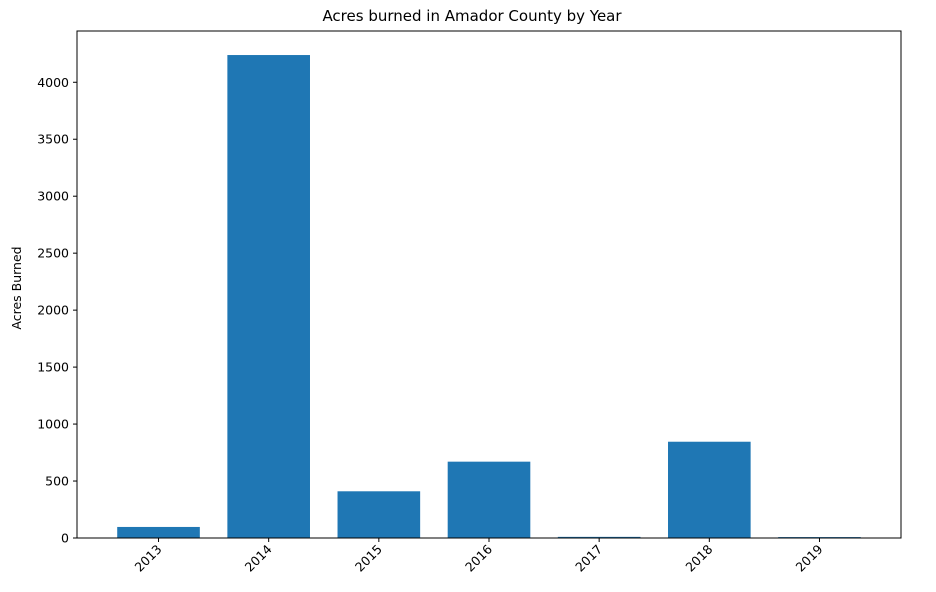 This screenshot has width=936, height=592. I want to click on bar-2015, so click(379, 514).